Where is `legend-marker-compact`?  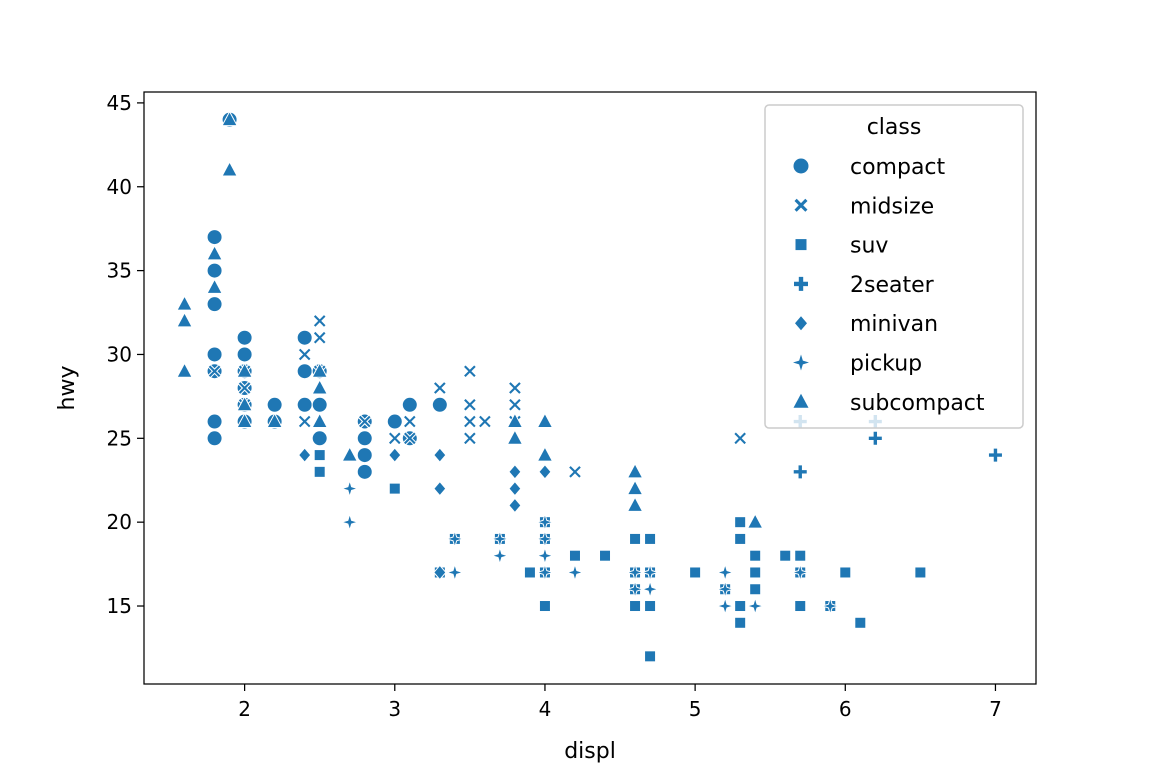 legend-marker-compact is located at coordinates (801, 166).